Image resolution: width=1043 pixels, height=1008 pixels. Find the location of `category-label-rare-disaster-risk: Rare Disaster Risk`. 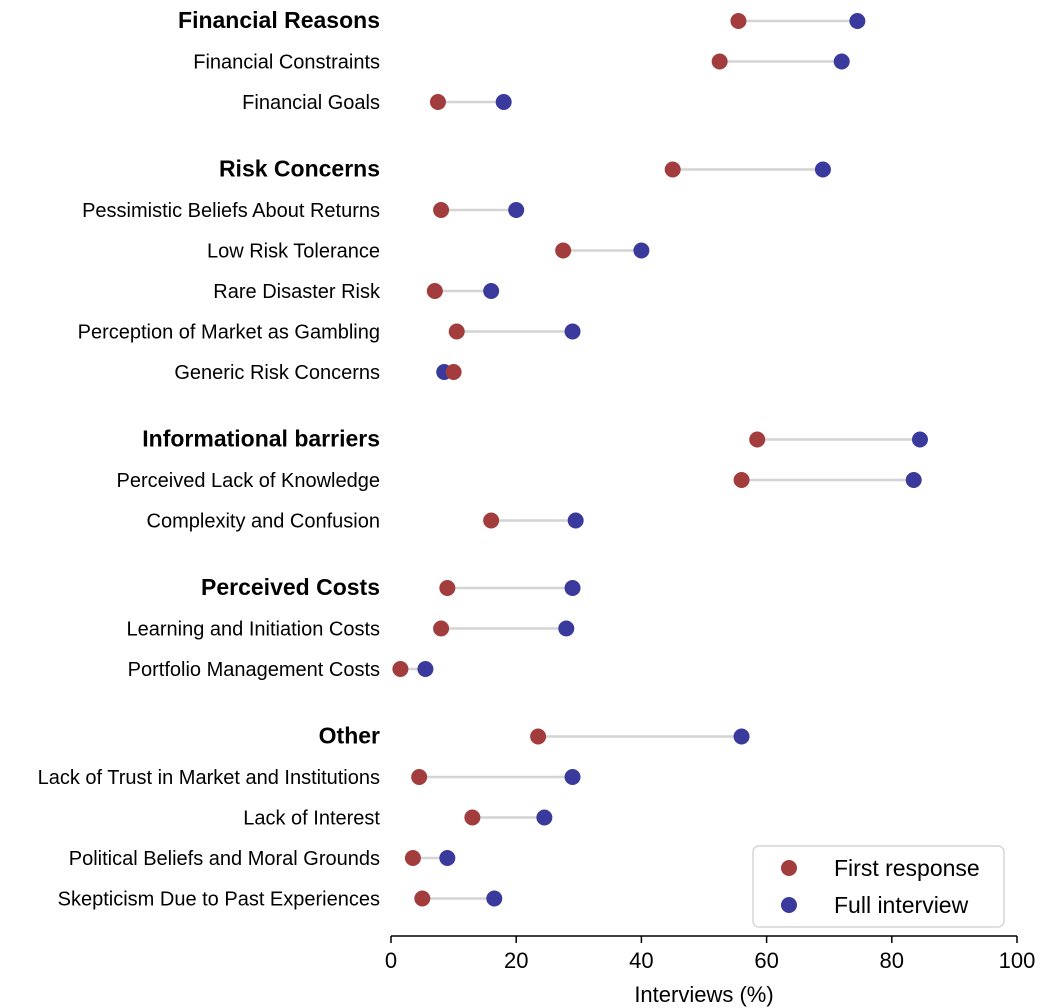

category-label-rare-disaster-risk: Rare Disaster Risk is located at coordinates (297, 292).